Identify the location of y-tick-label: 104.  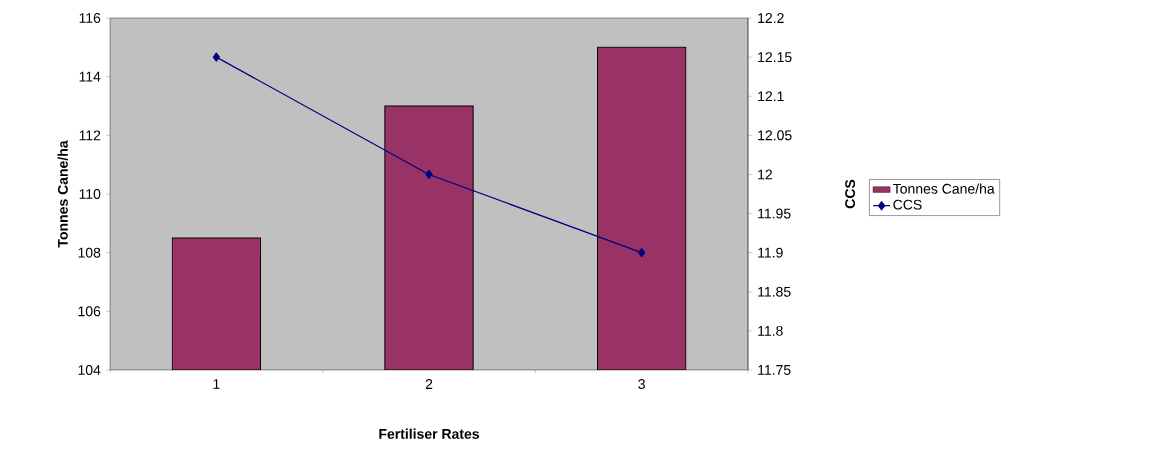
(89, 370).